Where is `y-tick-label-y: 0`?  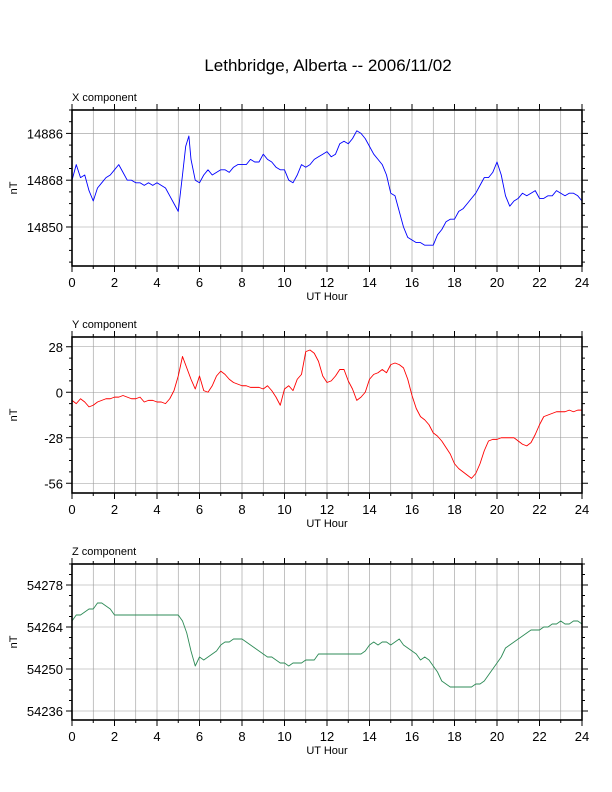
y-tick-label-y: 0 is located at coordinates (59, 392).